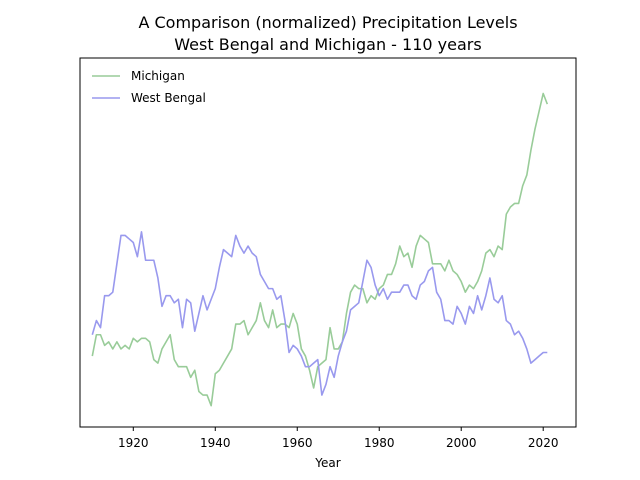 This screenshot has width=640, height=480. I want to click on x-tick-label: 2020, so click(543, 443).